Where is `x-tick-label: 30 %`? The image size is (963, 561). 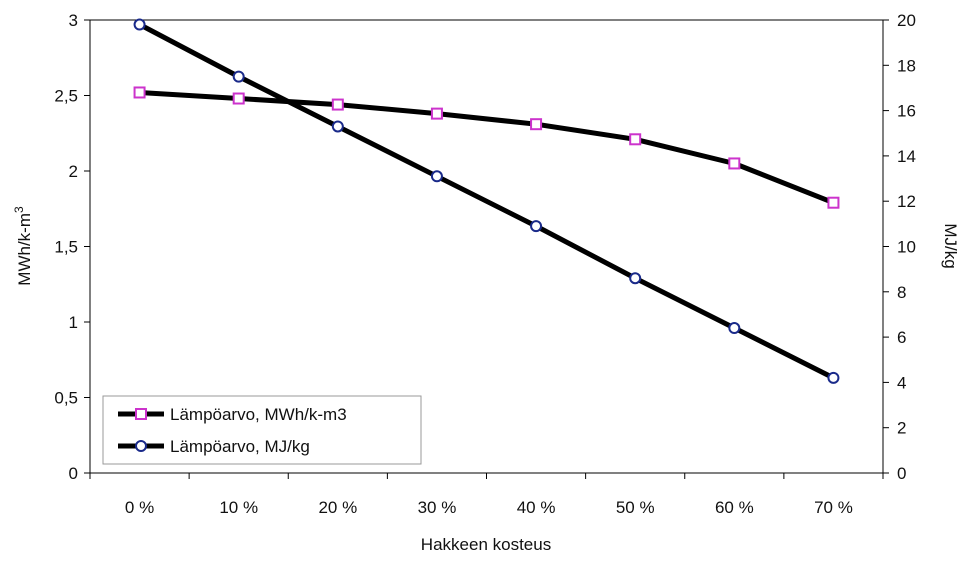 x-tick-label: 30 % is located at coordinates (437, 507).